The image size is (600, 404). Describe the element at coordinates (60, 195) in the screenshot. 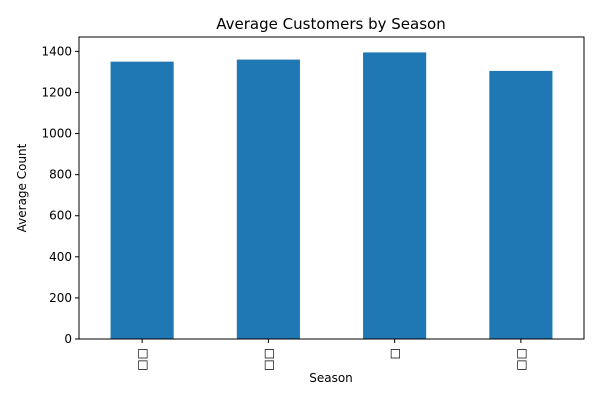

I see `y-axis-ticks: 0 200 400 600 800 1000 1200 1400` at that location.